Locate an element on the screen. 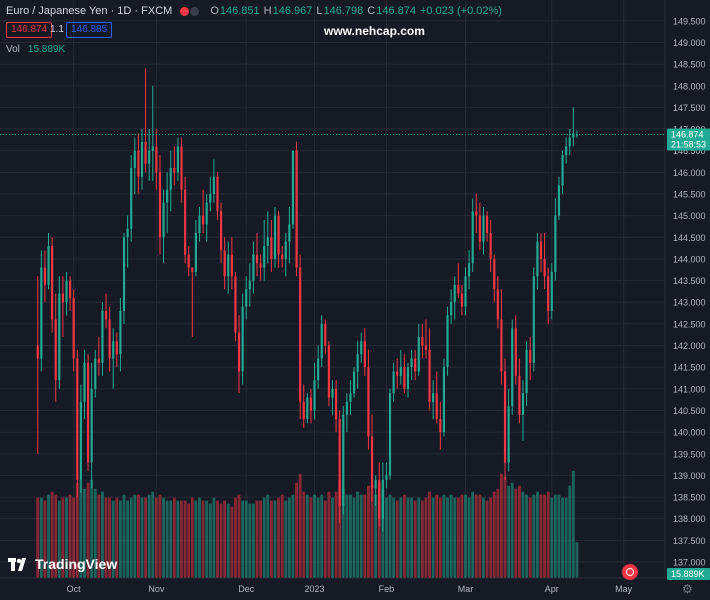 This screenshot has height=600, width=710. alert-record-icon is located at coordinates (630, 572).